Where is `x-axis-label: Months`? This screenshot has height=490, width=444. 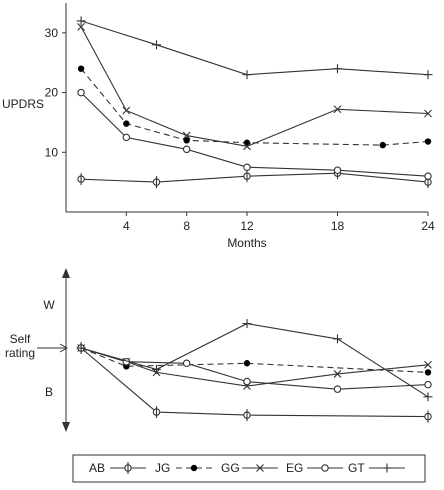 x-axis-label: Months is located at coordinates (246, 243).